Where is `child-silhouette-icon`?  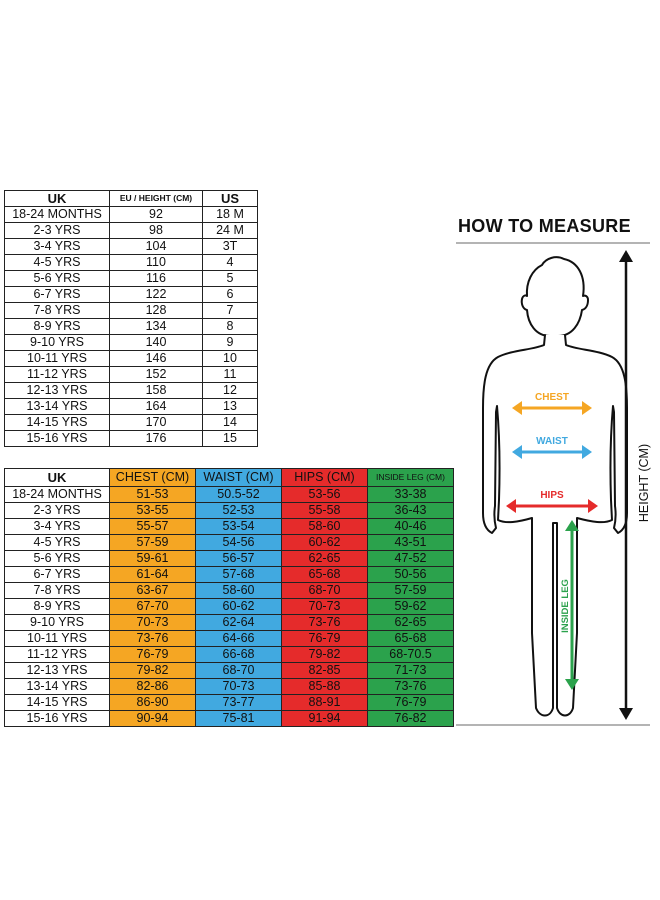
child-silhouette-icon is located at coordinates (555, 486).